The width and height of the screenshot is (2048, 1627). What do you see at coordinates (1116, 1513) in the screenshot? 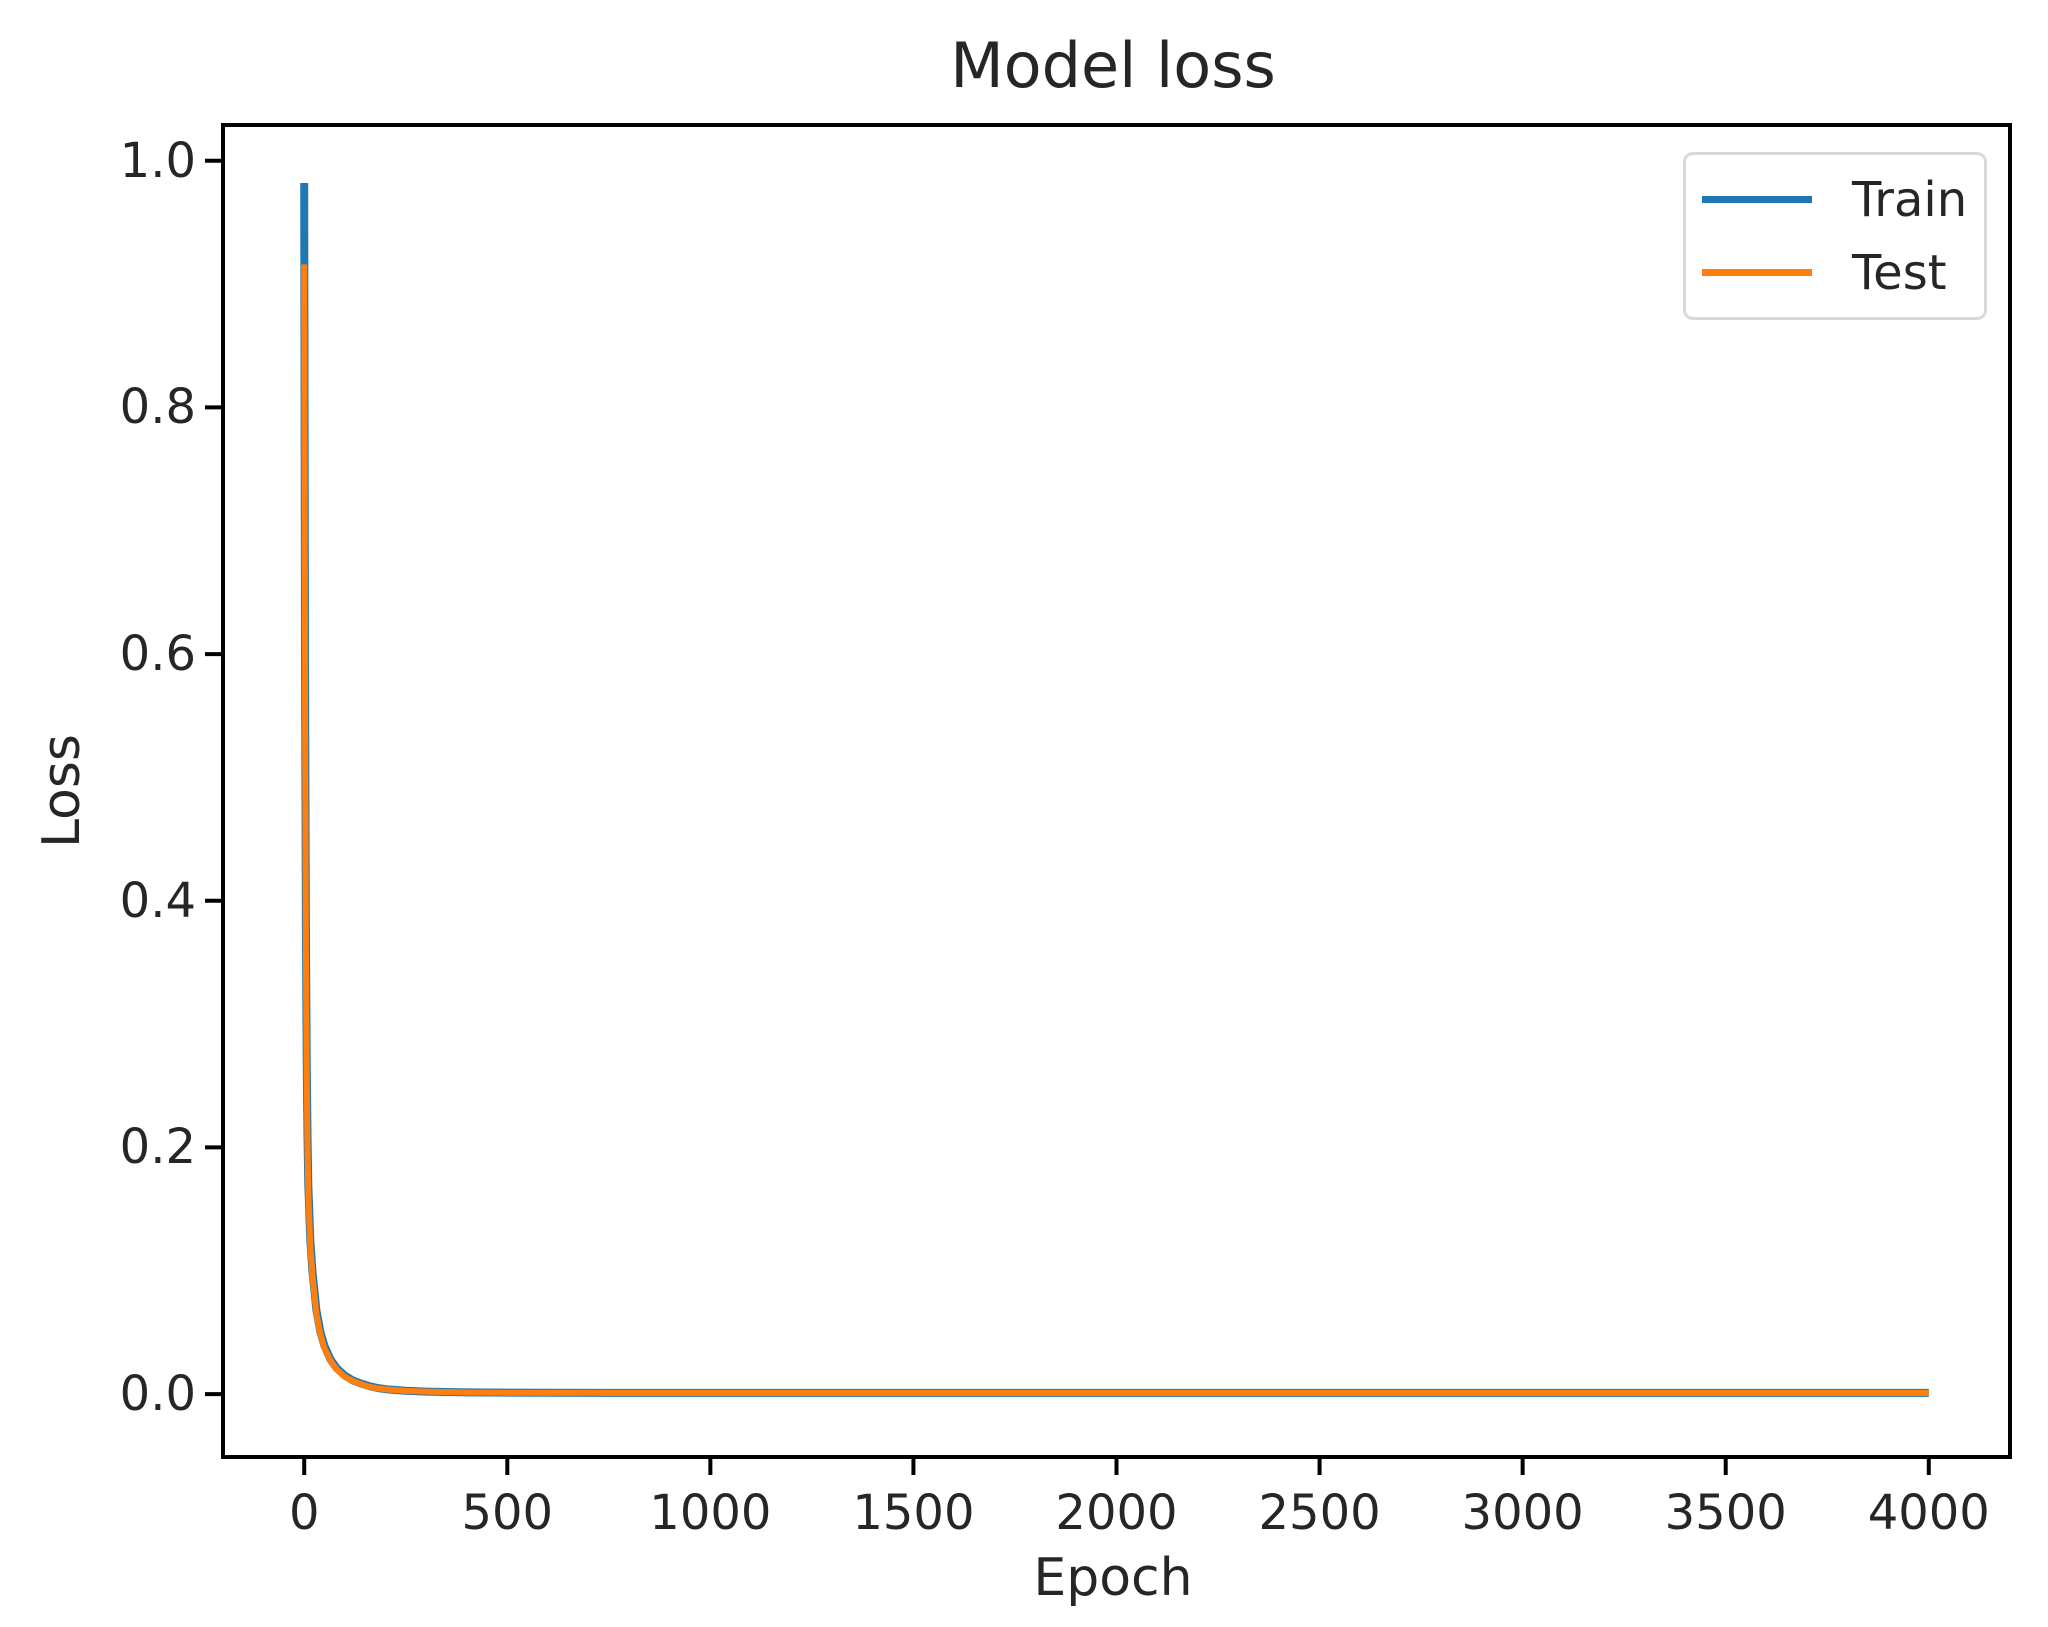
I see `x-tick-label: 2000` at bounding box center [1116, 1513].